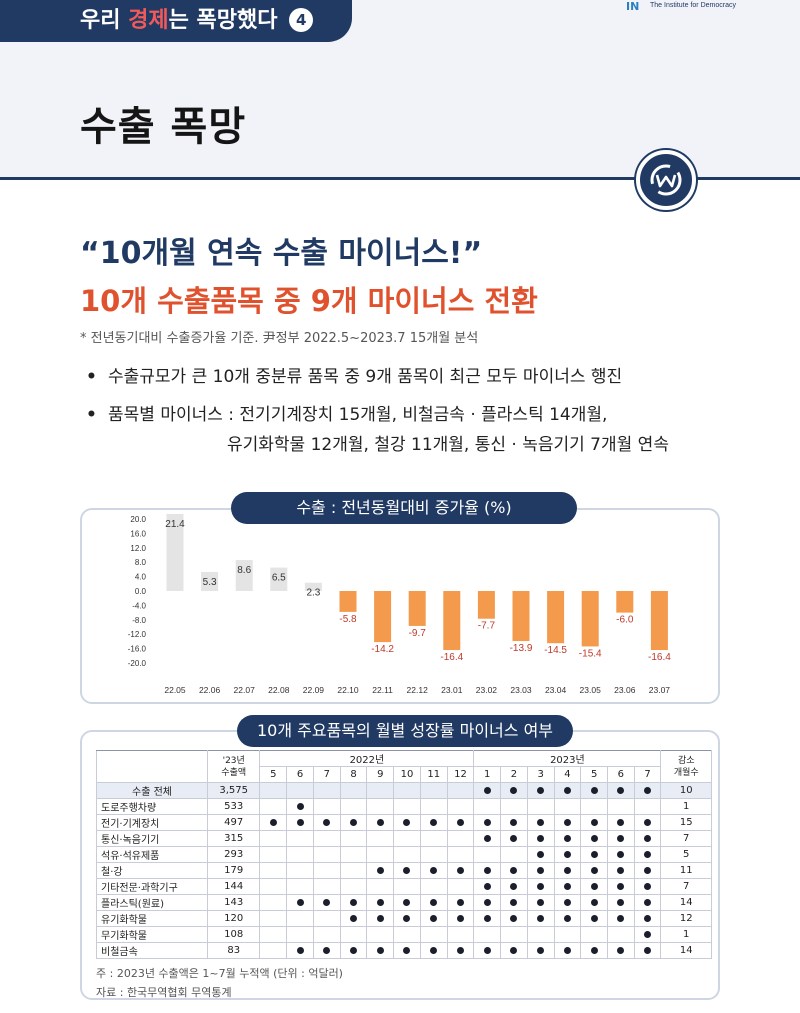 Image resolution: width=800 pixels, height=1013 pixels. What do you see at coordinates (348, 690) in the screenshot?
I see `x-tick-label: 22.10` at bounding box center [348, 690].